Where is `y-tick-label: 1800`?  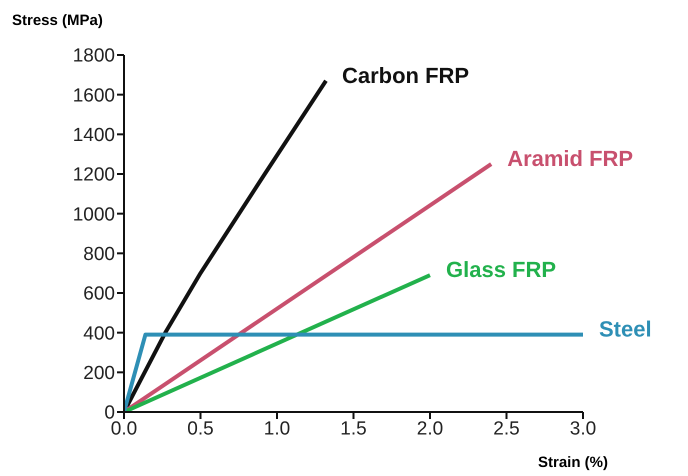 y-tick-label: 1800 is located at coordinates (93, 56).